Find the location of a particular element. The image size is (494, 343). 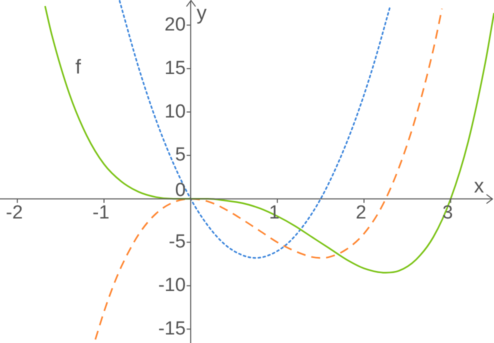

y-tick-label: 0 is located at coordinates (180, 191).